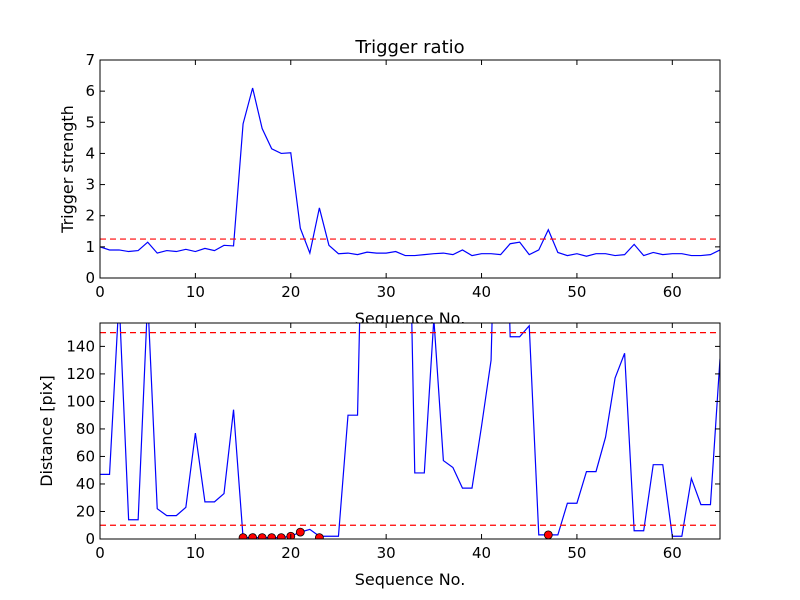 The height and width of the screenshot is (600, 800). Describe the element at coordinates (67, 169) in the screenshot. I see `y-axis-label-top: Trigger strength` at that location.